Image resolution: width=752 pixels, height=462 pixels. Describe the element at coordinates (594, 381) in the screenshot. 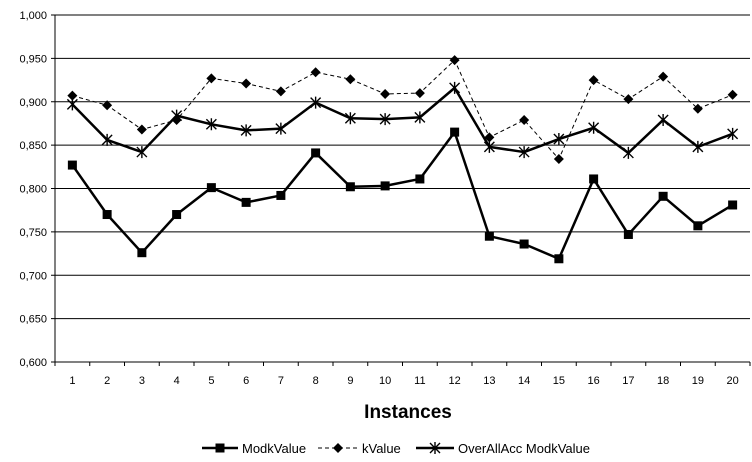

I see `x-tick-label: 16` at that location.